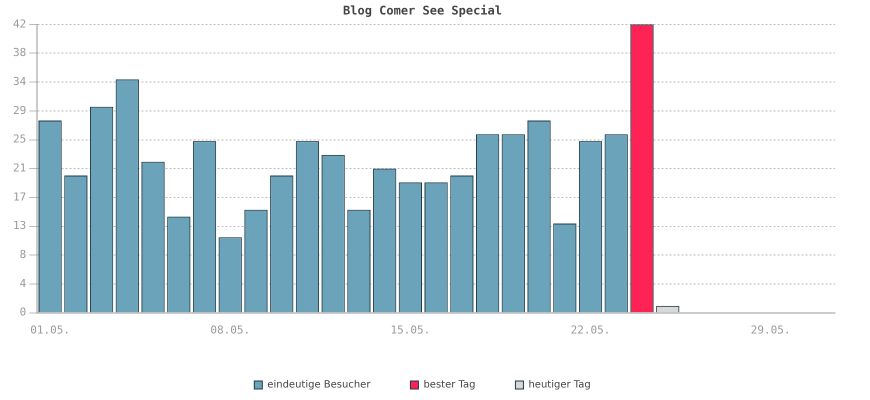  Describe the element at coordinates (19, 110) in the screenshot. I see `y-tick-label: 29` at that location.